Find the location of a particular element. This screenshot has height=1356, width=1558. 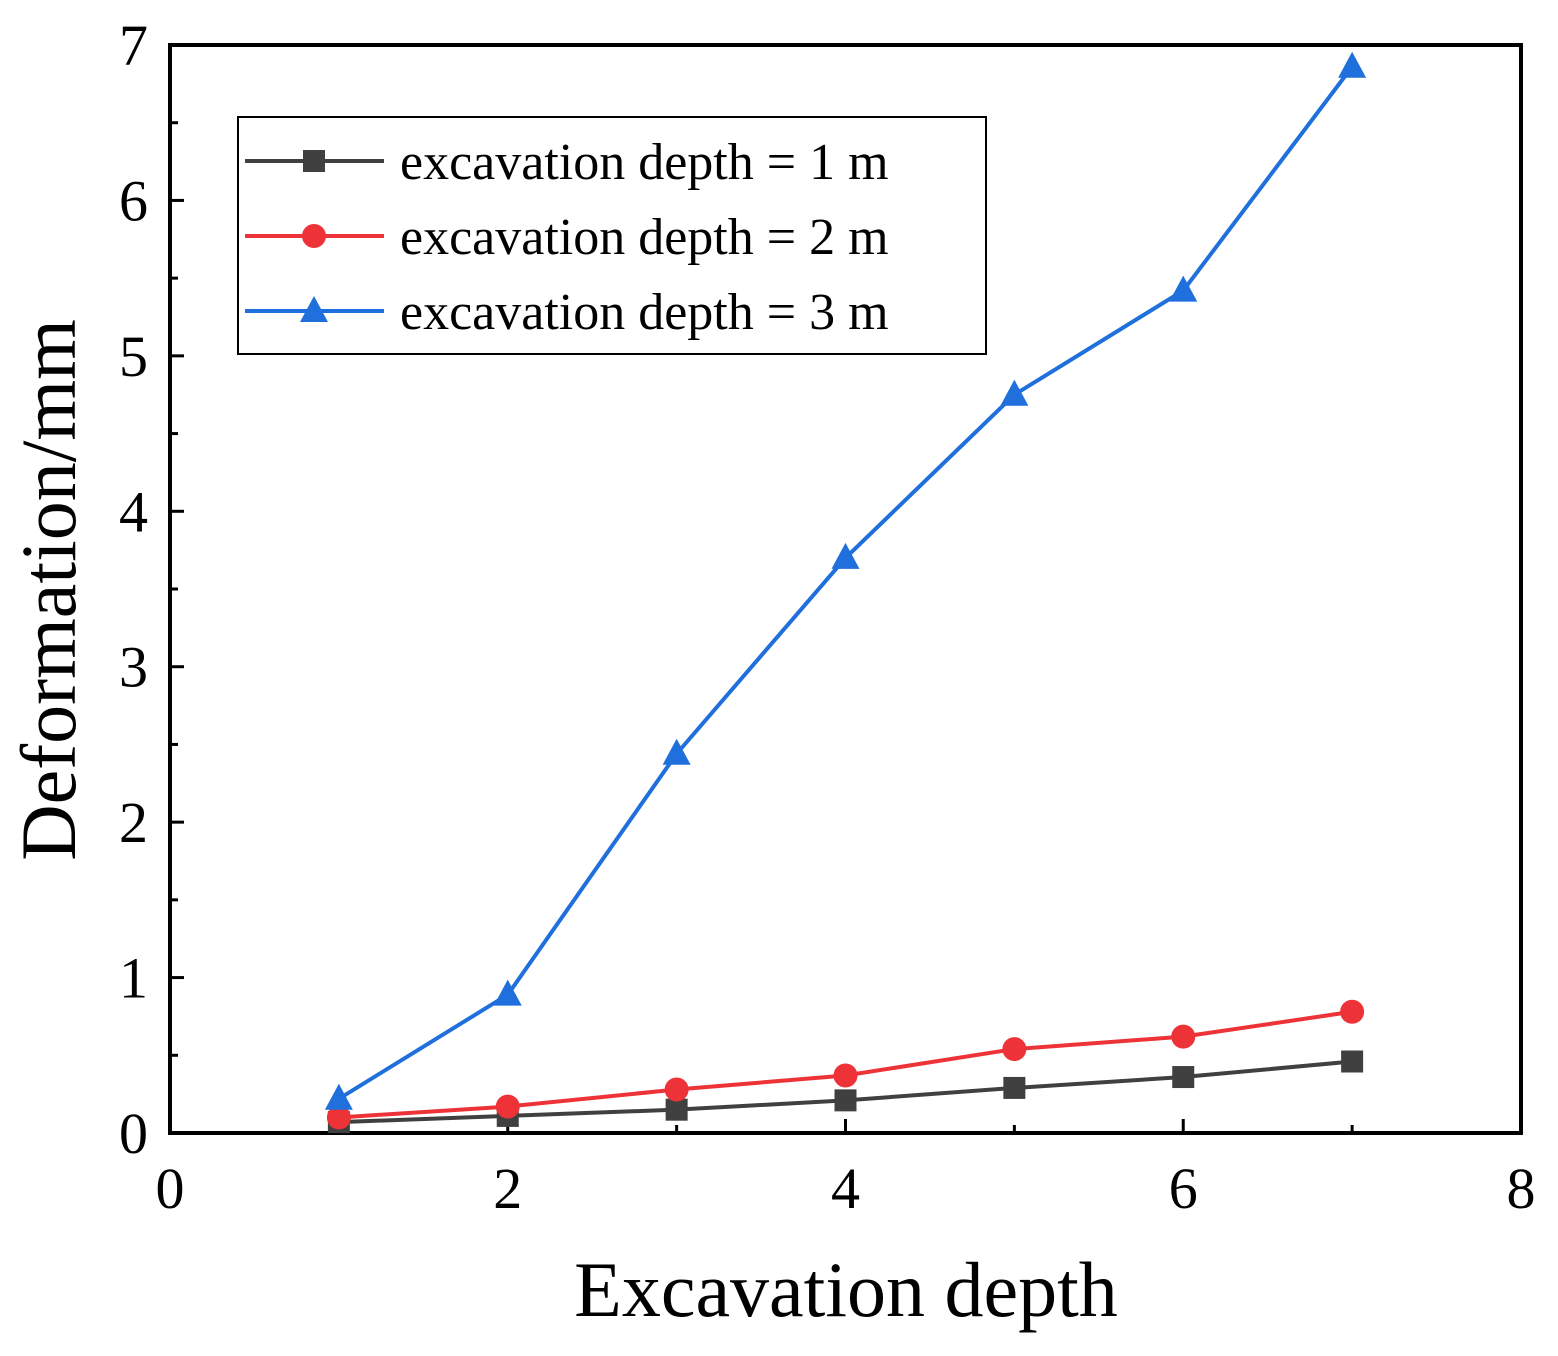

legend-label: excavation depth = 1 m is located at coordinates (644, 162).